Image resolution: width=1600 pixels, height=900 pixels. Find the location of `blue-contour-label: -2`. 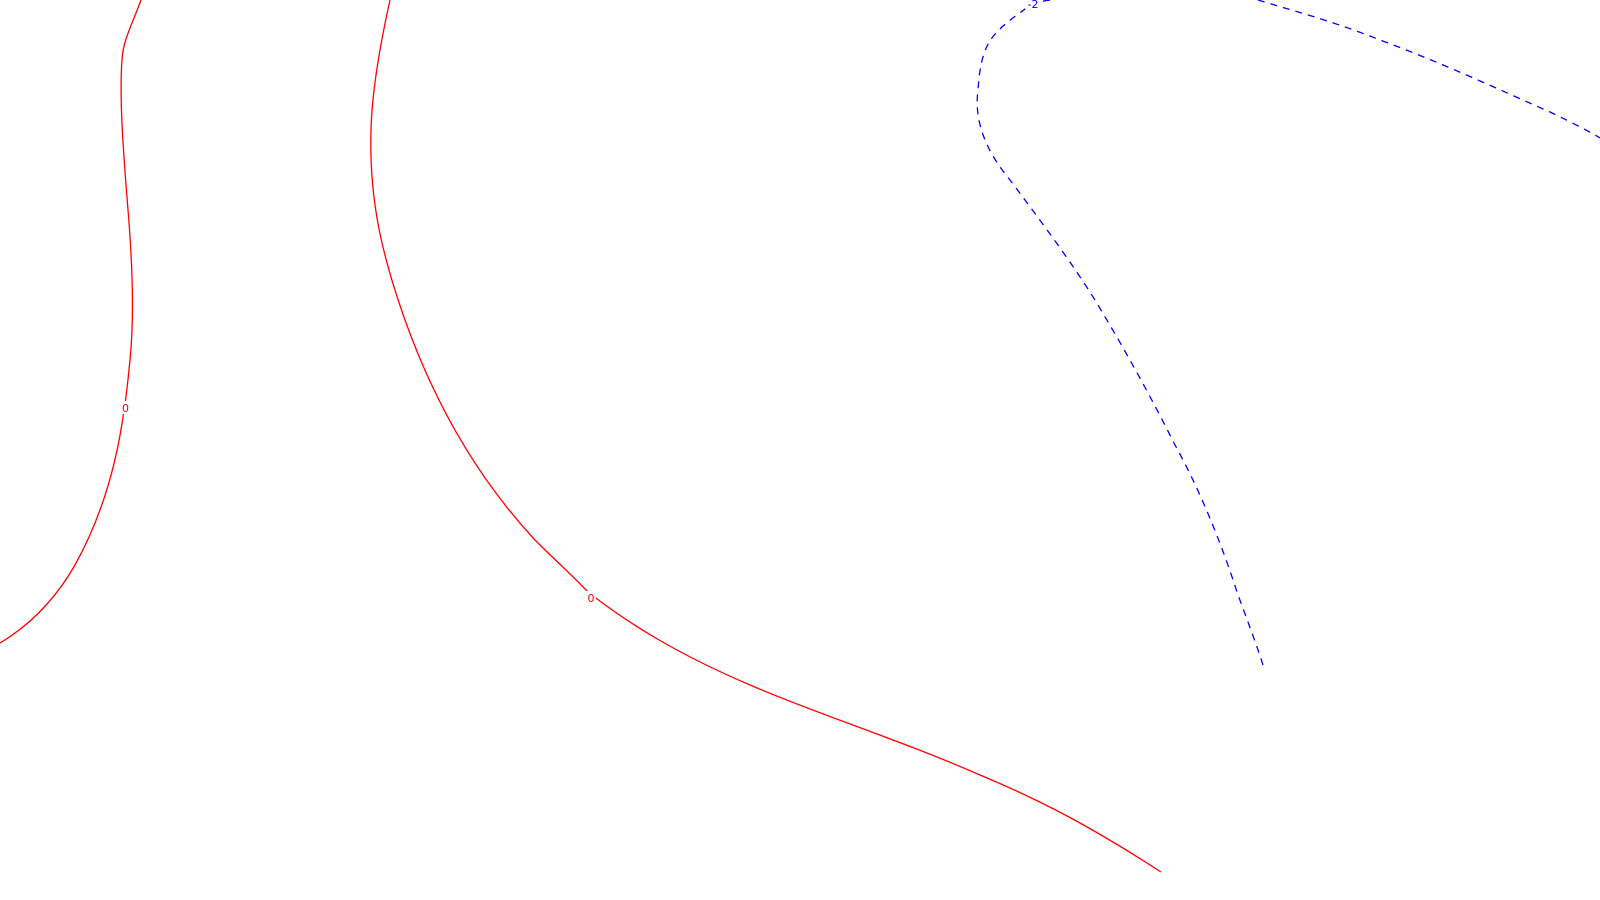

blue-contour-label: -2 is located at coordinates (1033, 5).